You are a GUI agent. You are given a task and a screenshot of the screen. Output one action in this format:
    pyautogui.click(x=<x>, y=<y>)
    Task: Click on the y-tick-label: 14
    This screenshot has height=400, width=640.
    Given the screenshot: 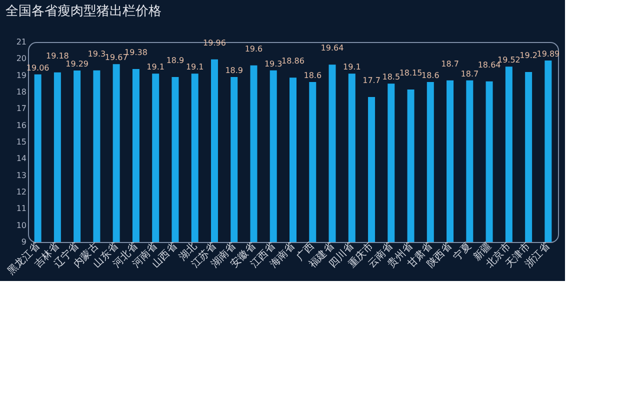 What is the action you would take?
    pyautogui.click(x=21, y=159)
    